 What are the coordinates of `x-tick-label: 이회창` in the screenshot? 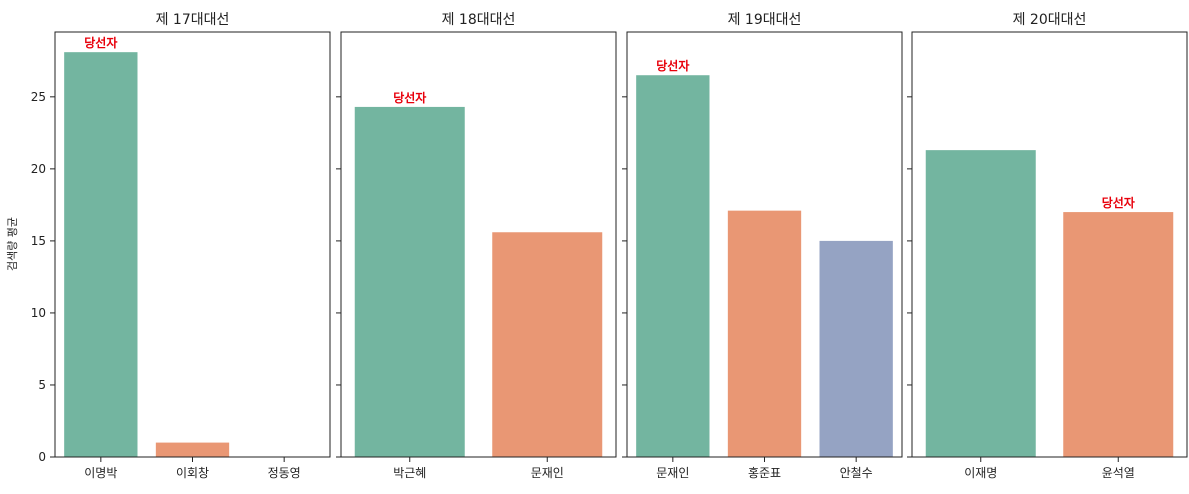 It's located at (192, 473).